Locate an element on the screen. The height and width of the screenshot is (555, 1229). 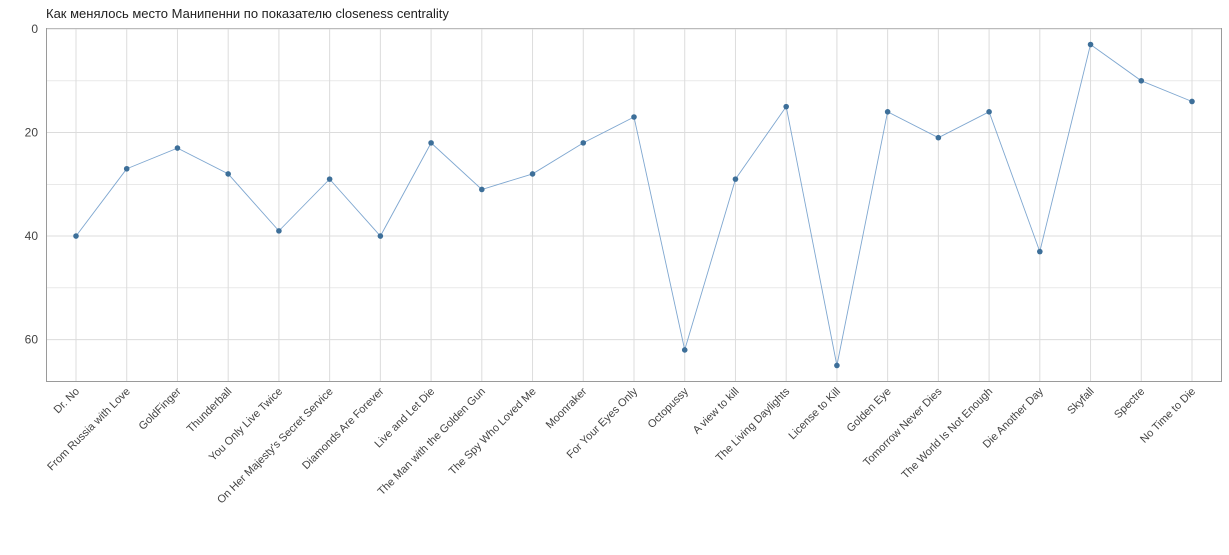
y-tick-label: 60 is located at coordinates (32, 340).